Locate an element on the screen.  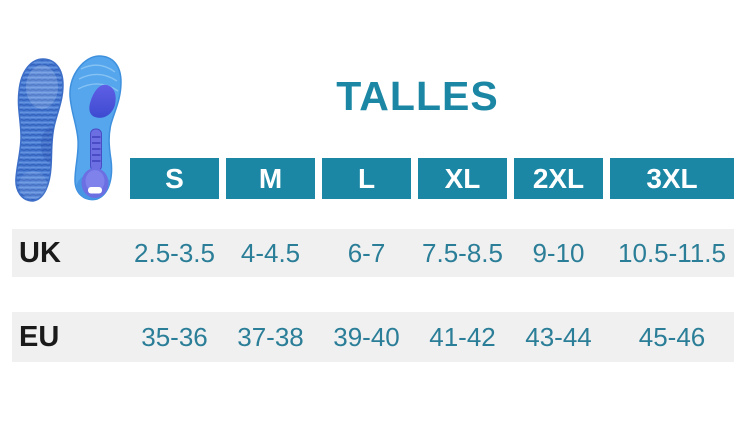
uk-value-l: 6-7 is located at coordinates (366, 252).